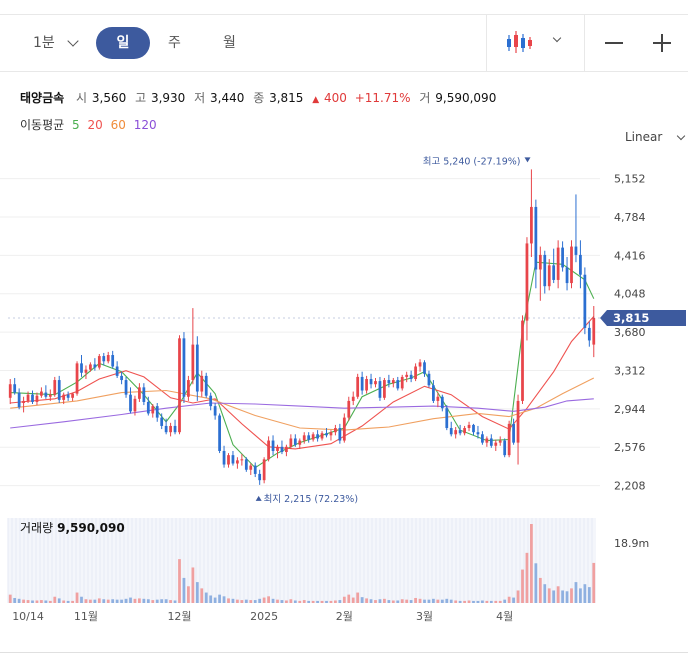 Image resolution: width=699 pixels, height=669 pixels. What do you see at coordinates (86, 616) in the screenshot?
I see `x-tick-label: 11월` at bounding box center [86, 616].